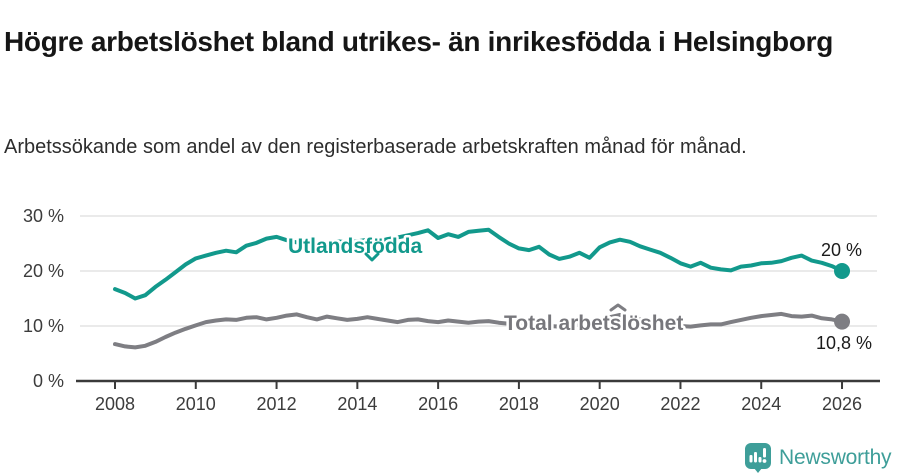 The height and width of the screenshot is (474, 900). I want to click on x-tick-label: 2012, so click(277, 404).